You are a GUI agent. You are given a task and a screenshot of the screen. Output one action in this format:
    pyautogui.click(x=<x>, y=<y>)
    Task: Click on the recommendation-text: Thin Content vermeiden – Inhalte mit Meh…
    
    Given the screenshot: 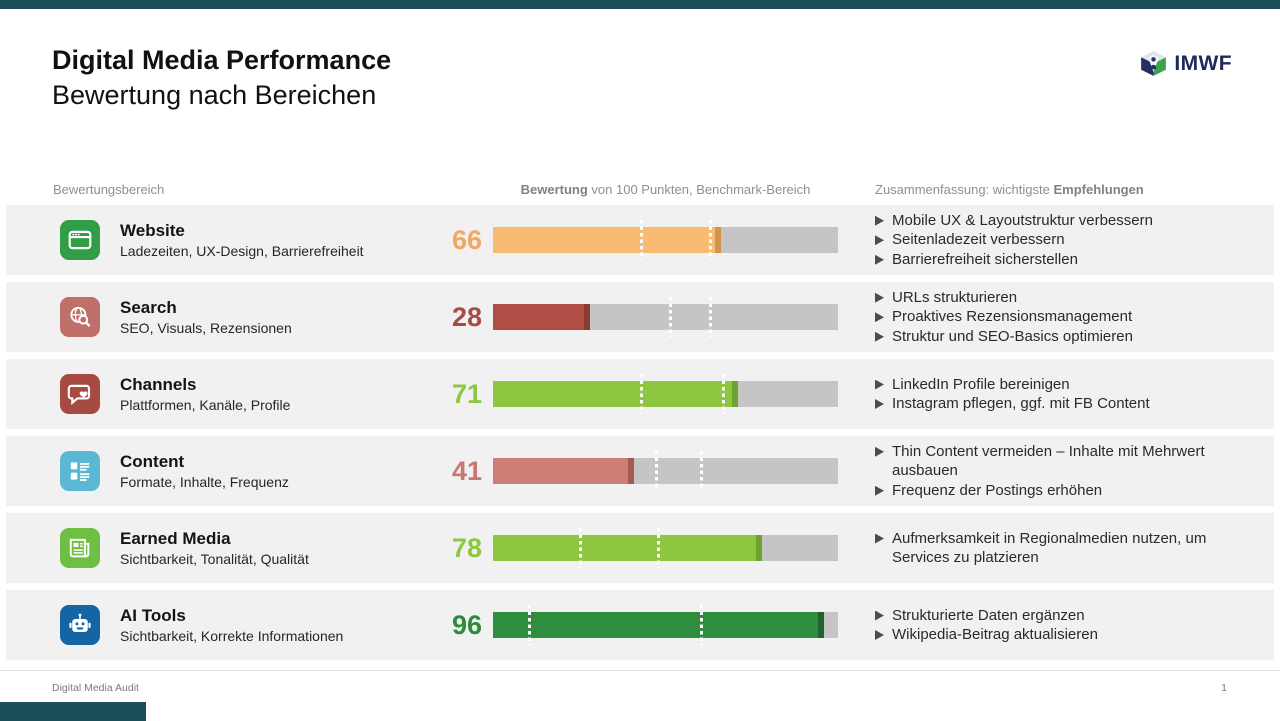 What is the action you would take?
    pyautogui.click(x=1048, y=461)
    